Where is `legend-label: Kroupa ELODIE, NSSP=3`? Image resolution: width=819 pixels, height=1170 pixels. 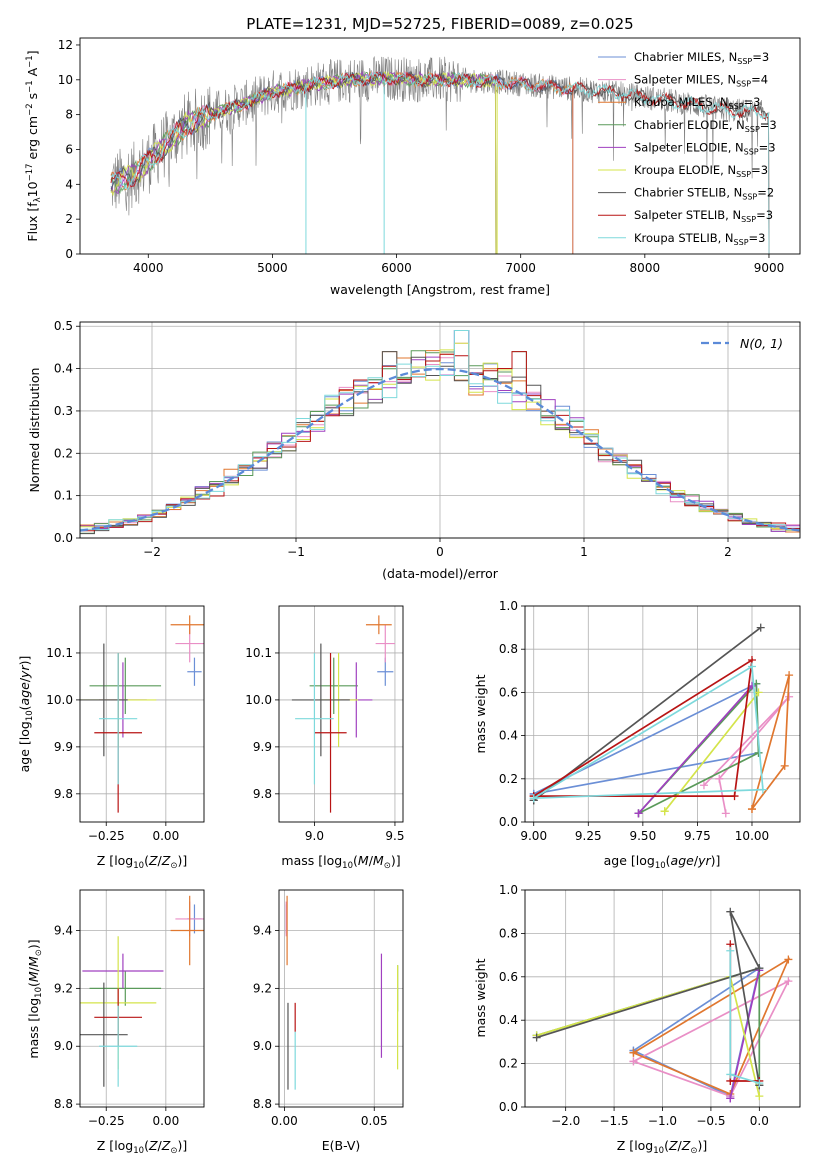 legend-label: Kroupa ELODIE, NSSP=3 is located at coordinates (701, 171).